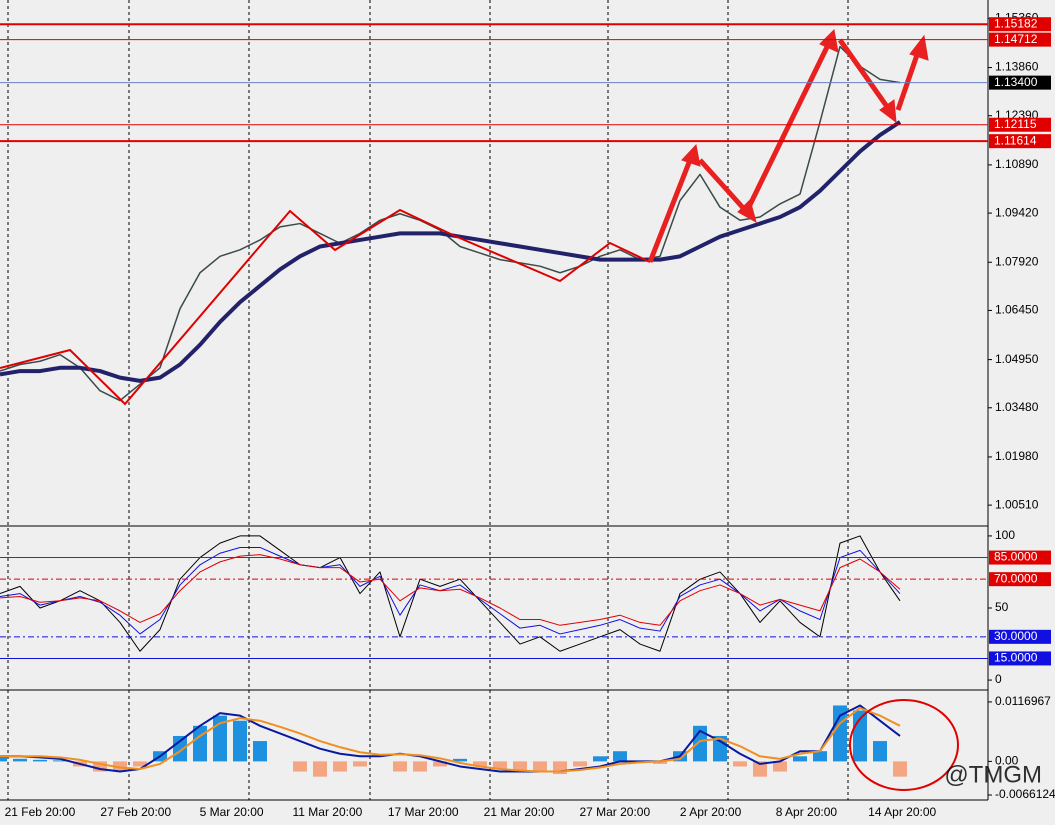 This screenshot has width=1055, height=825. What do you see at coordinates (807, 812) in the screenshot?
I see `x-tick-label: 8 Apr 20:00` at bounding box center [807, 812].